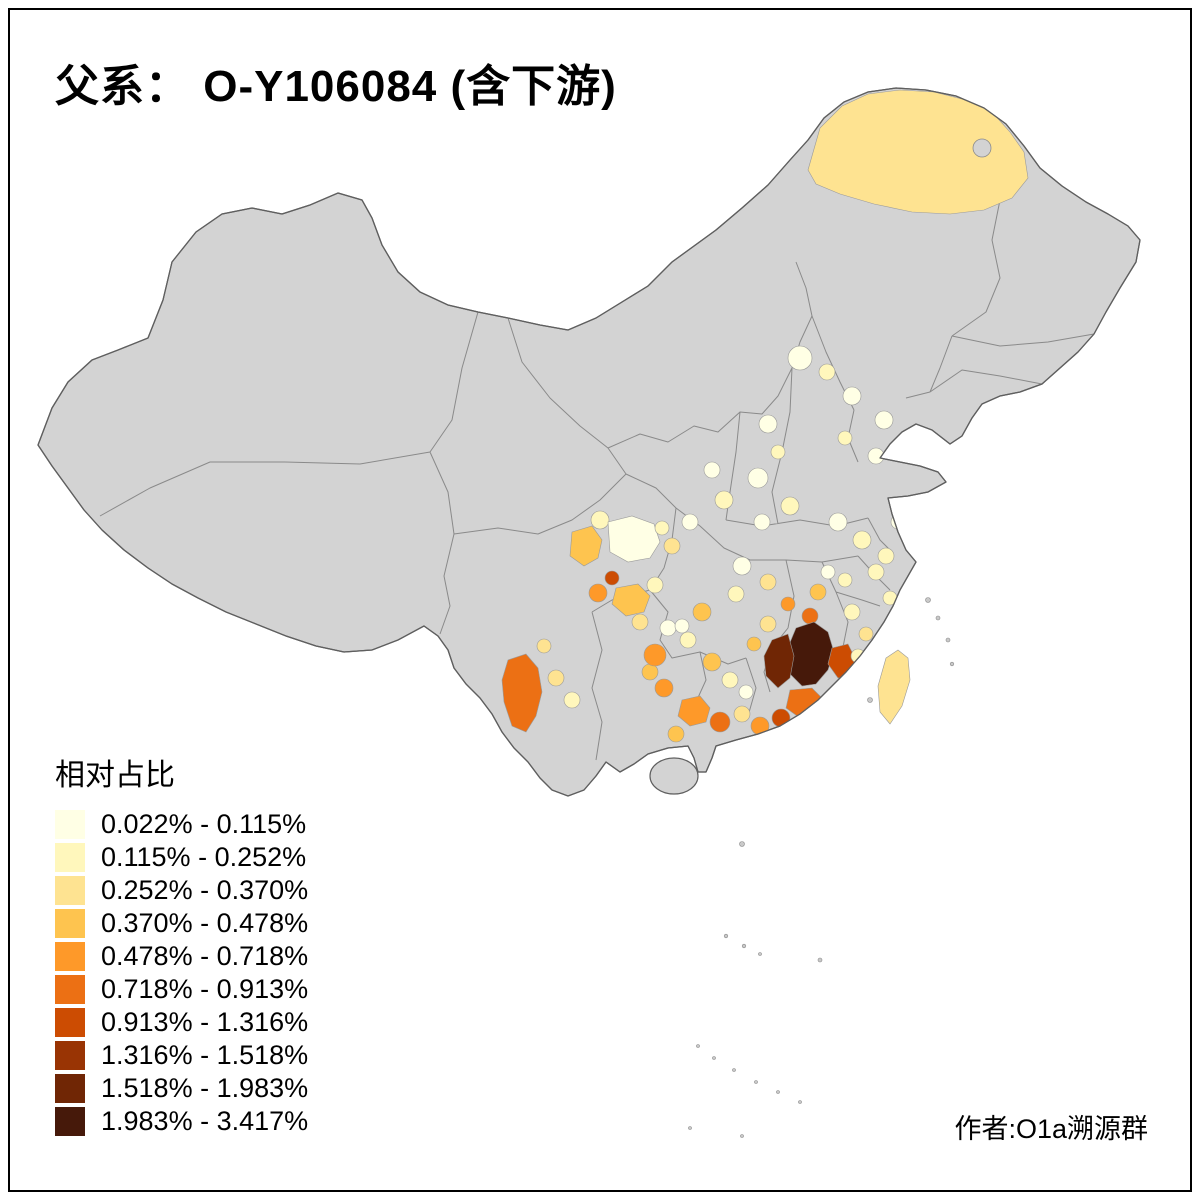 This screenshot has height=1200, width=1200. Describe the element at coordinates (674, 776) in the screenshot. I see `hainan-island` at that location.